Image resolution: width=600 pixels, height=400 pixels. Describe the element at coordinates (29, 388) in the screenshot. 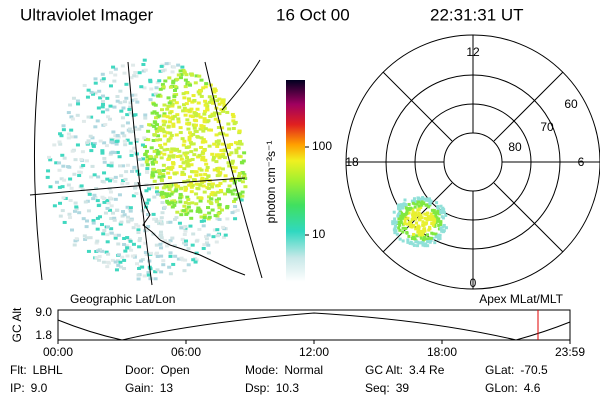

I see `status-field: IP: 9.0` at that location.